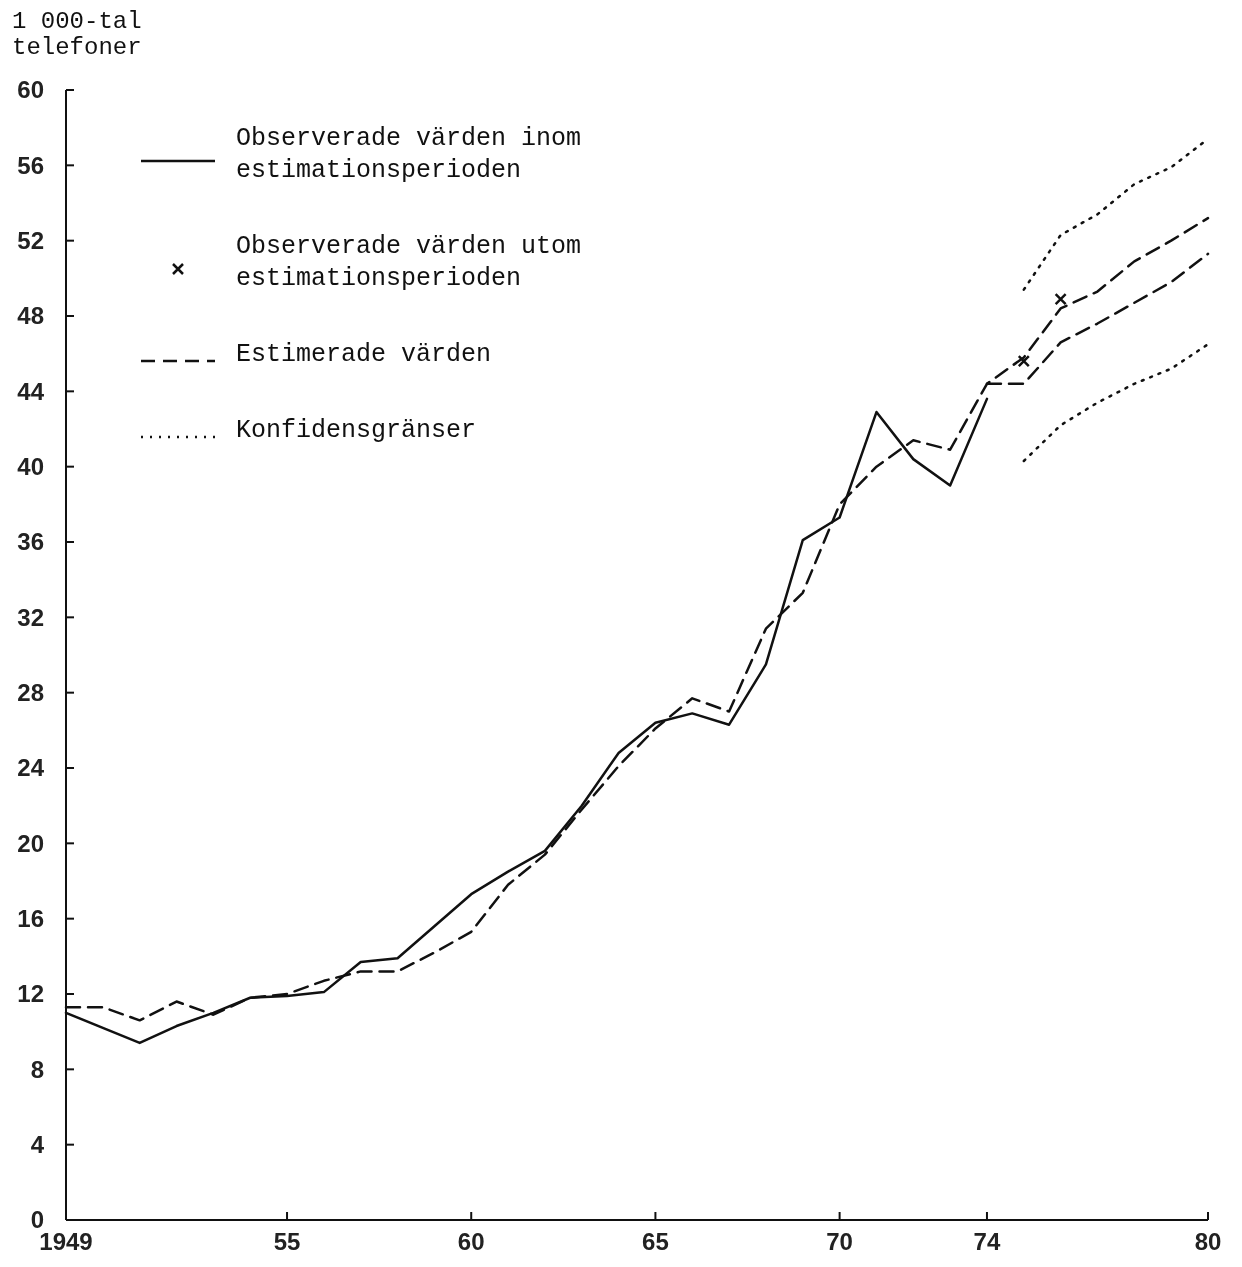 The height and width of the screenshot is (1267, 1242). What do you see at coordinates (30, 165) in the screenshot?
I see `y-tick-label: 56` at bounding box center [30, 165].